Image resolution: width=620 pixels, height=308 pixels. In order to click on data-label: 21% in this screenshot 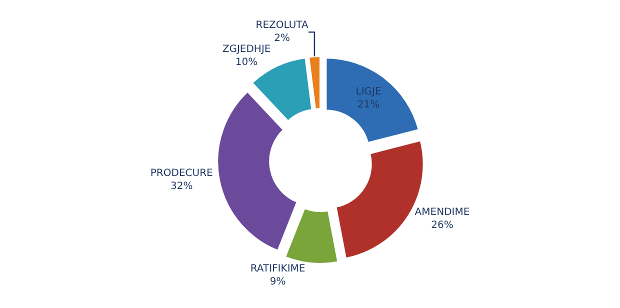, I will do `click(368, 105)`.